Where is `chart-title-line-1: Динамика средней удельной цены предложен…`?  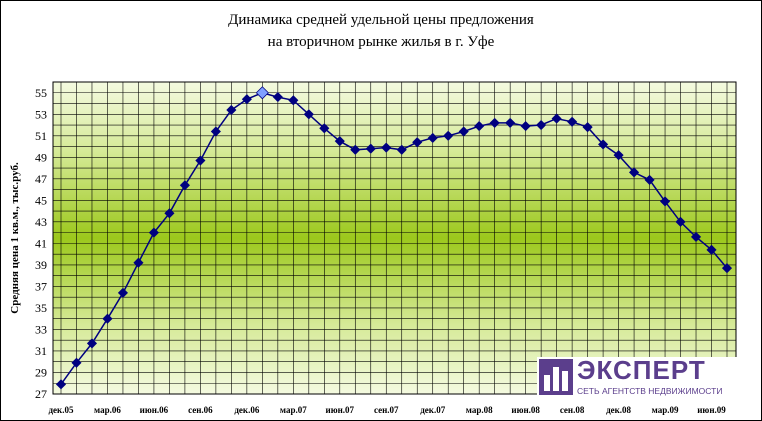 chart-title-line-1: Динамика средней удельной цены предложен… is located at coordinates (381, 20).